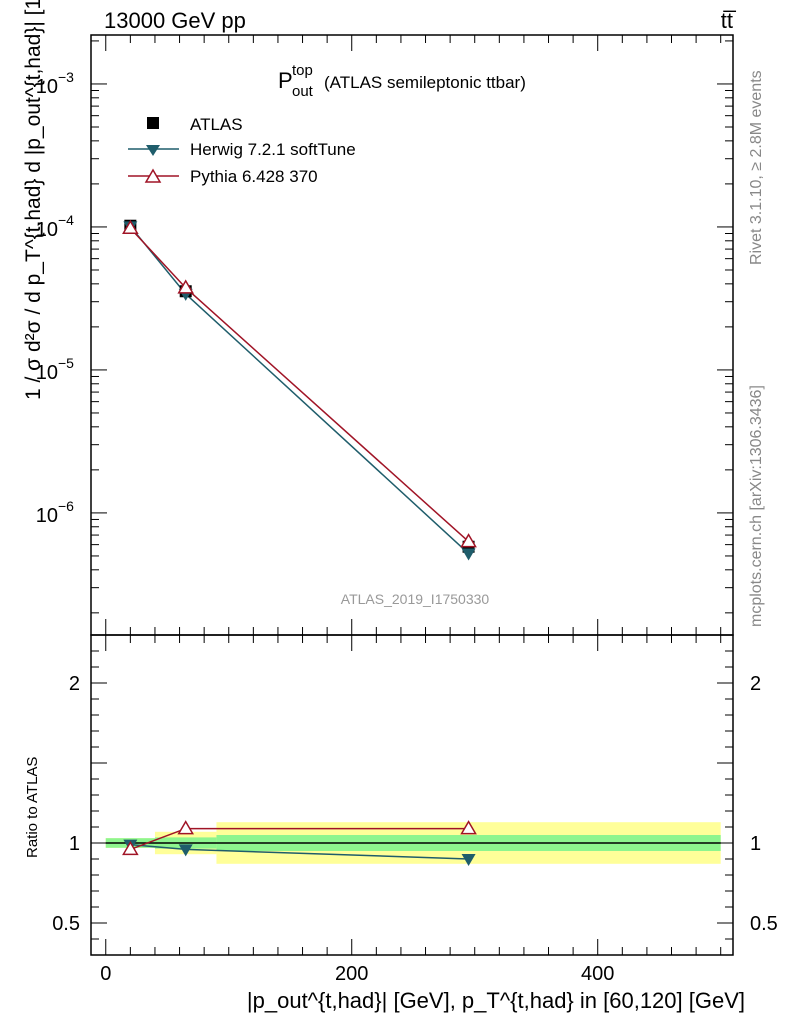  Describe the element at coordinates (468, 554) in the screenshot. I see `herwig-point` at that location.